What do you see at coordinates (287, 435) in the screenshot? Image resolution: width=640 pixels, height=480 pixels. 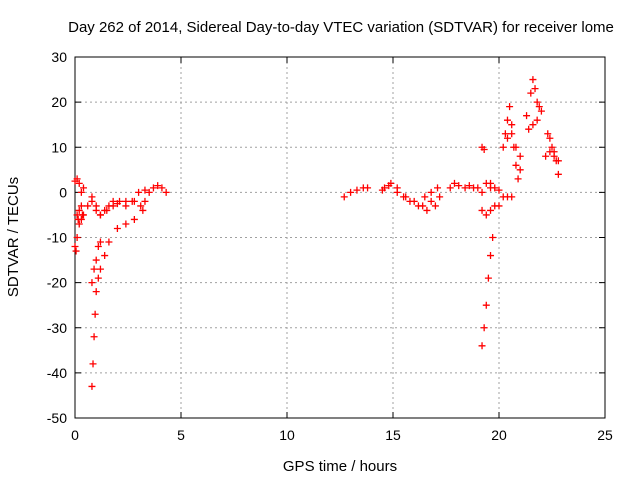 I see `x-tick-label: 10` at bounding box center [287, 435].